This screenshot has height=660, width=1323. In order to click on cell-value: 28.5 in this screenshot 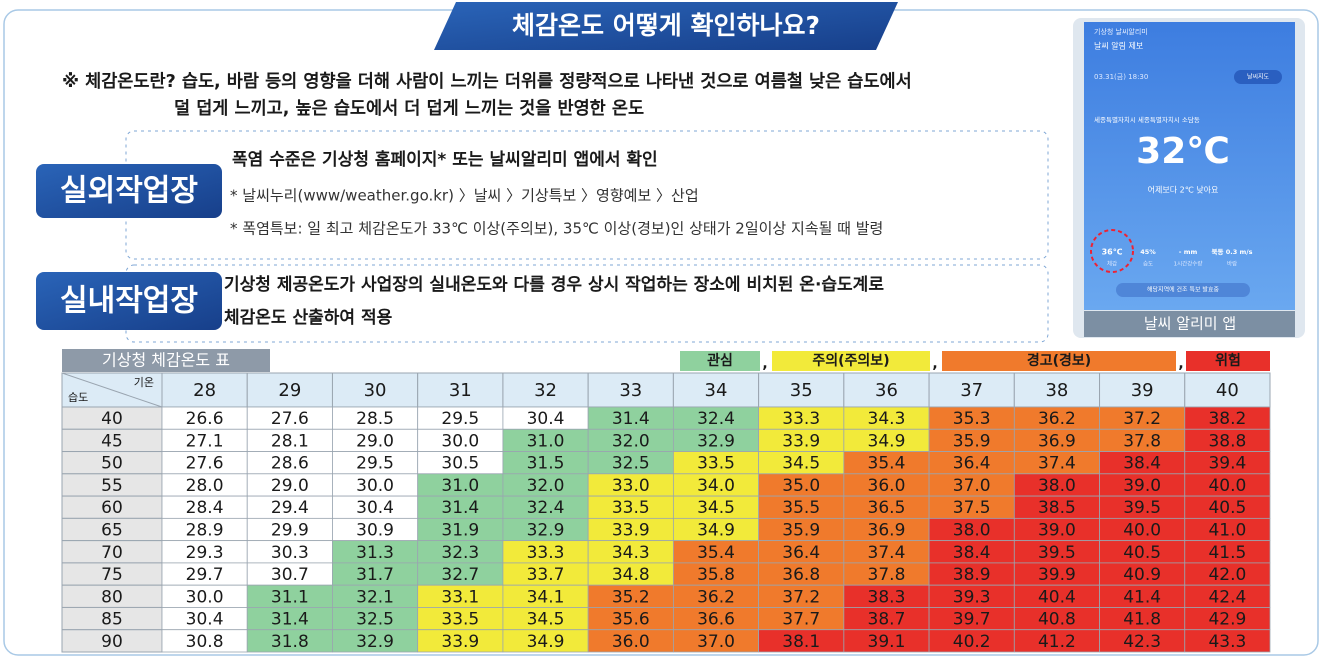, I will do `click(375, 419)`.